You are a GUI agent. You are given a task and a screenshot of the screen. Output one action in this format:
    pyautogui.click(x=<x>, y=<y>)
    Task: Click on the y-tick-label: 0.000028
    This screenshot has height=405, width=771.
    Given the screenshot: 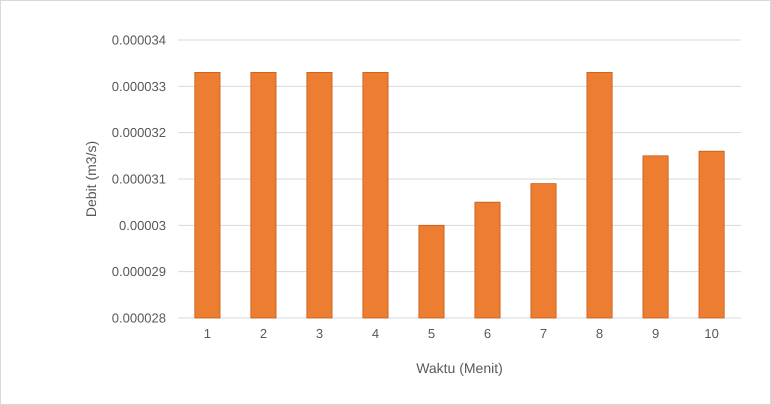 What is the action you would take?
    pyautogui.click(x=139, y=318)
    